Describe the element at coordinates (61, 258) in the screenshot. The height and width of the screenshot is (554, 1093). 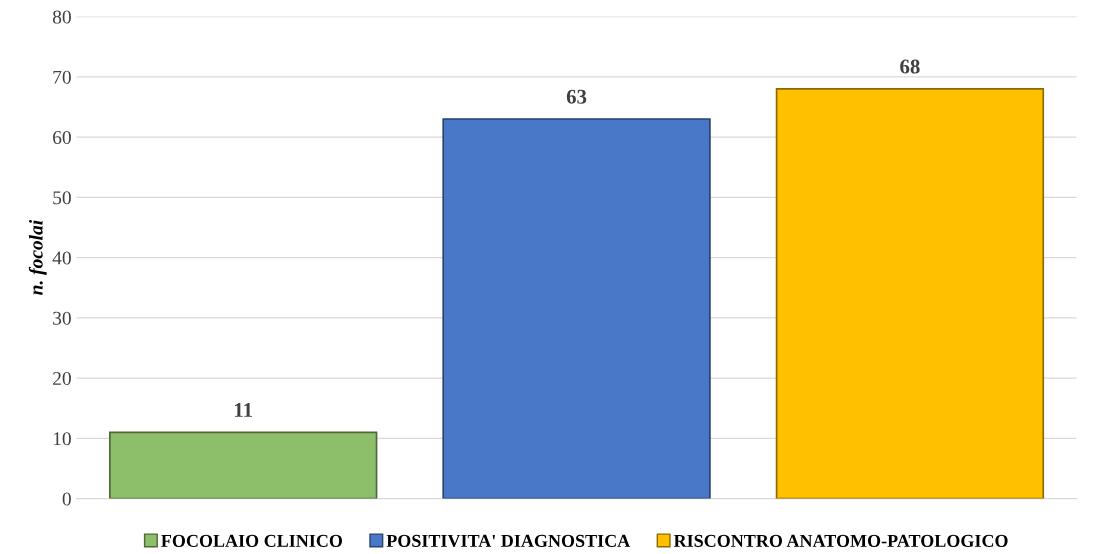
I see `y-tick-label: 40` at that location.